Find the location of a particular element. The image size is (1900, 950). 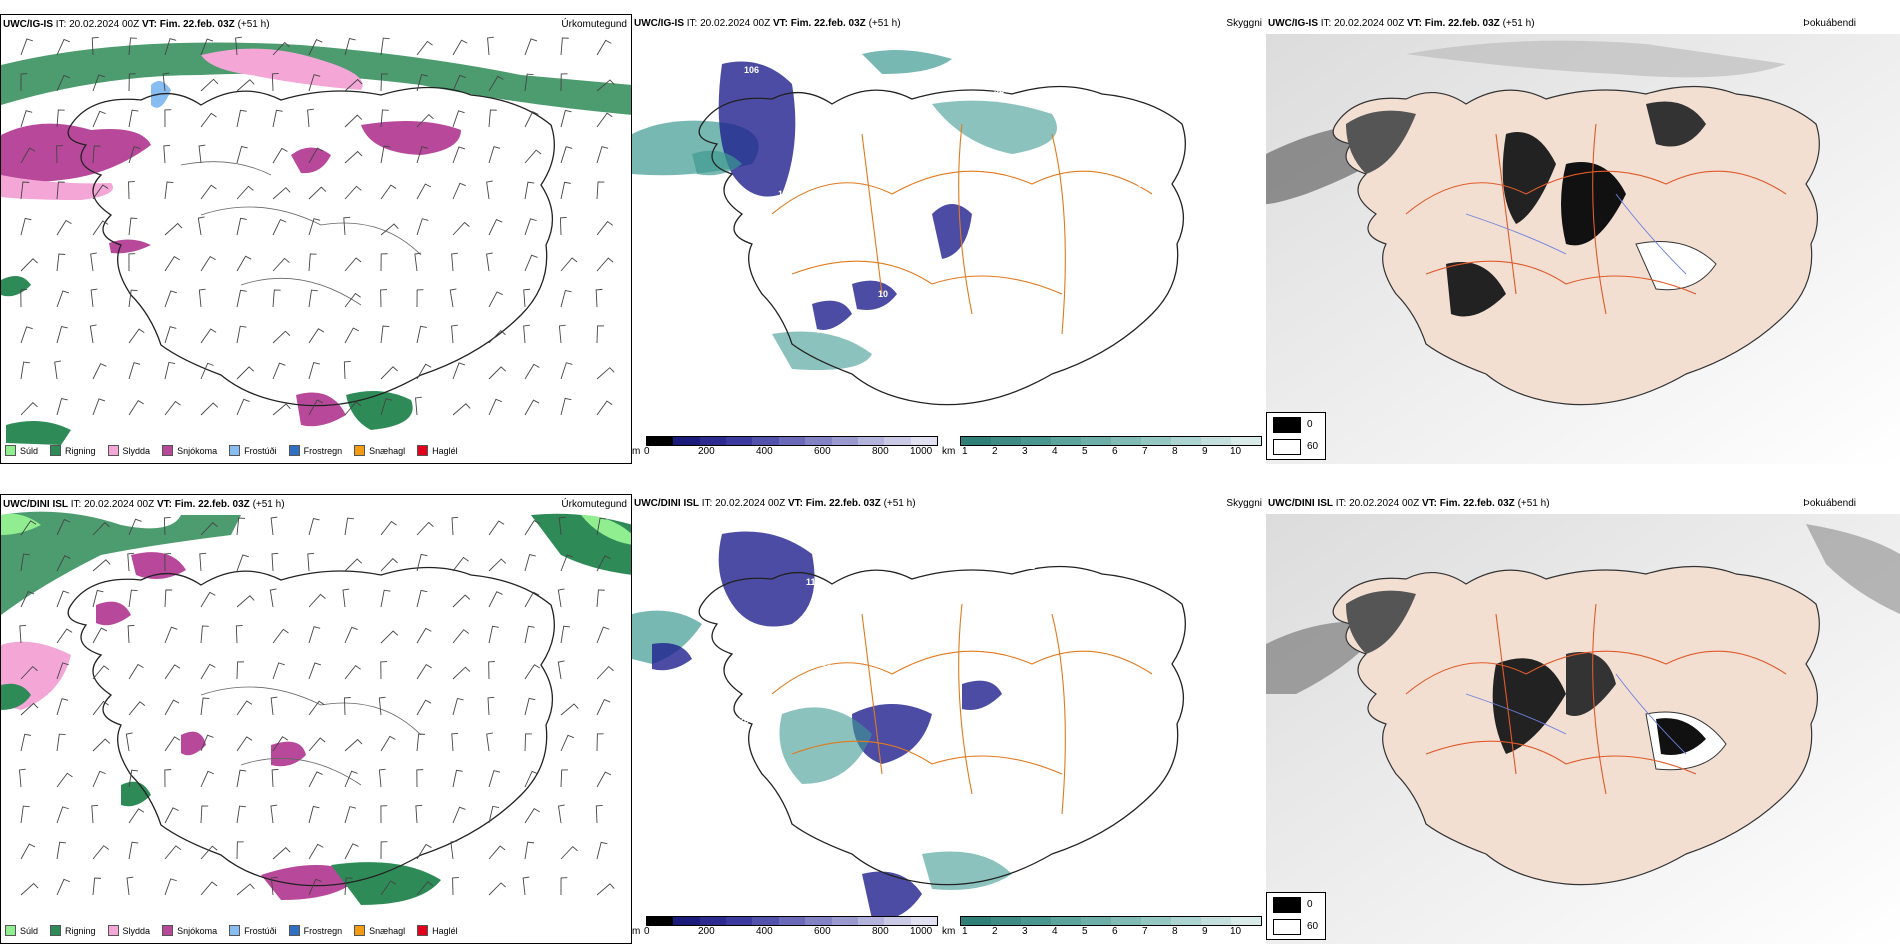

legend-item: Rigning is located at coordinates (73, 930).